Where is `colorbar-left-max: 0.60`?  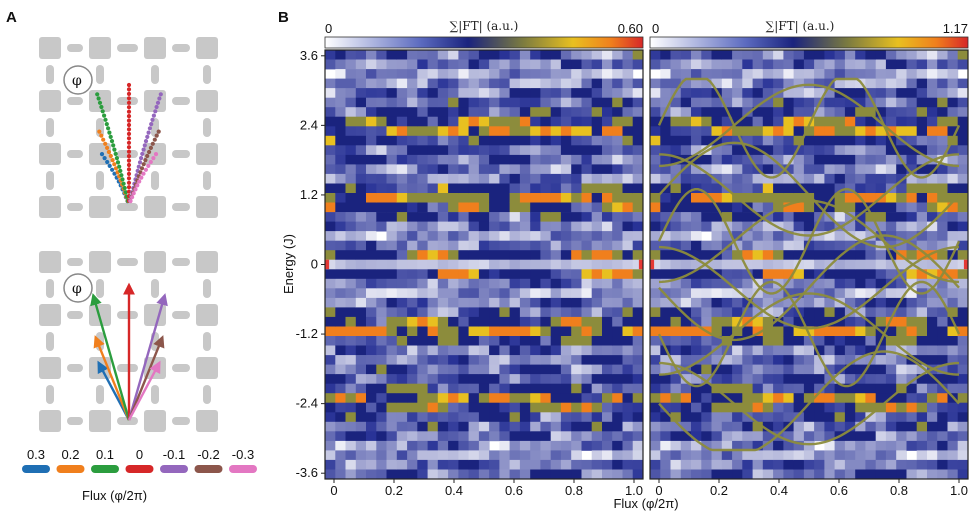
colorbar-left-max: 0.60 is located at coordinates (630, 28).